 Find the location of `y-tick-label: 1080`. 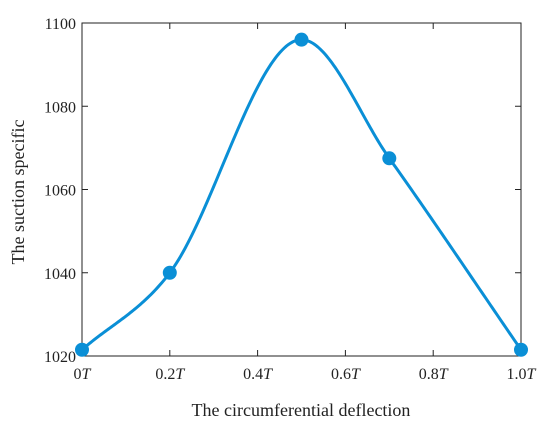

y-tick-label: 1080 is located at coordinates (60, 107).